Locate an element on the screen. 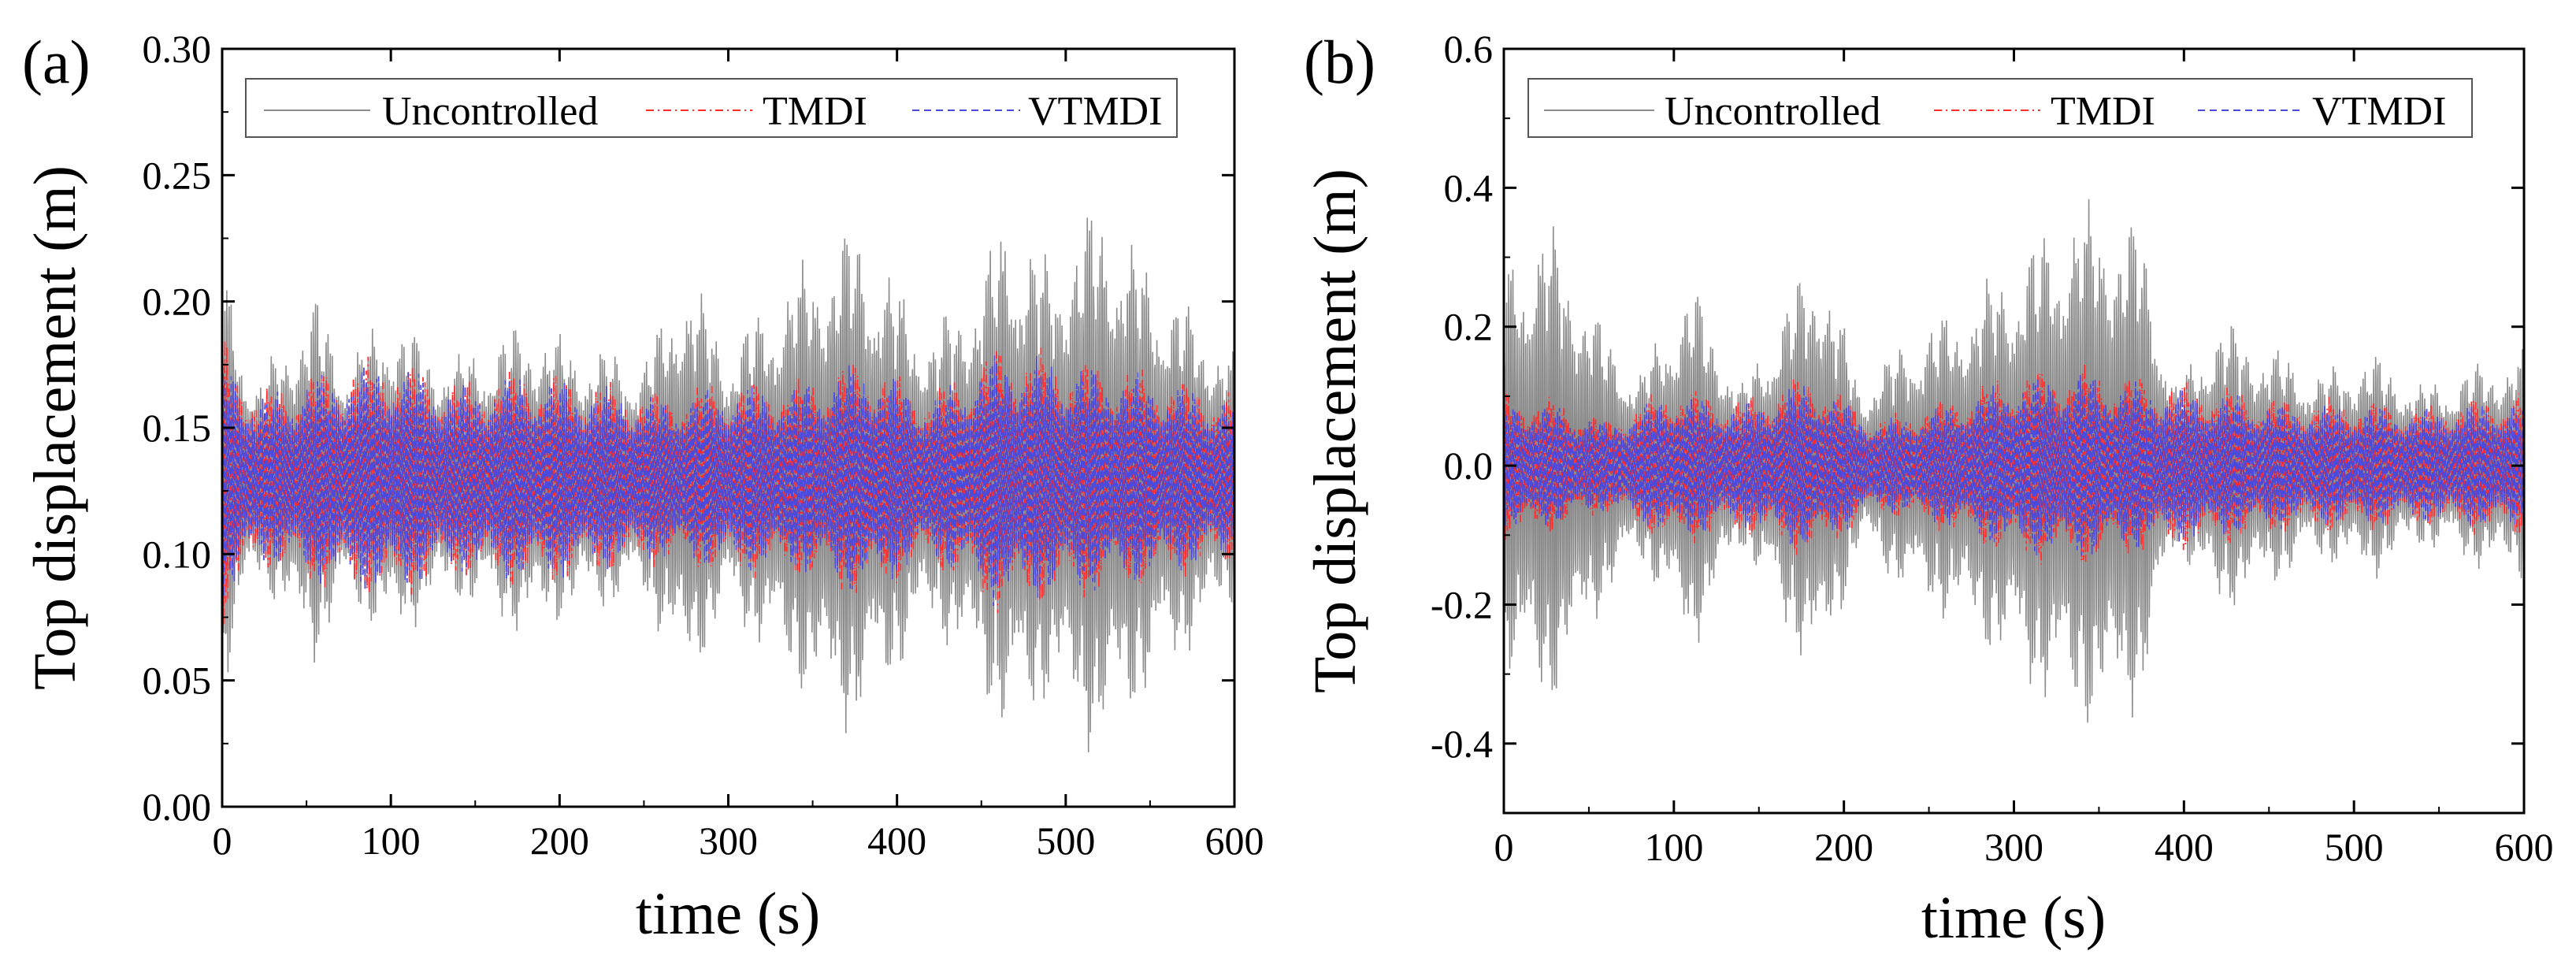 This screenshot has height=969, width=2576. legend-label-vtmdi-a: VTMDI is located at coordinates (1095, 111).